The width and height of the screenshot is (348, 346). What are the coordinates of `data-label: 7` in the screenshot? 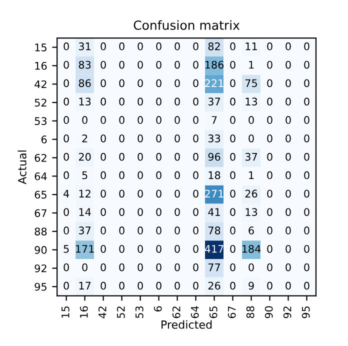 It's located at (214, 120).